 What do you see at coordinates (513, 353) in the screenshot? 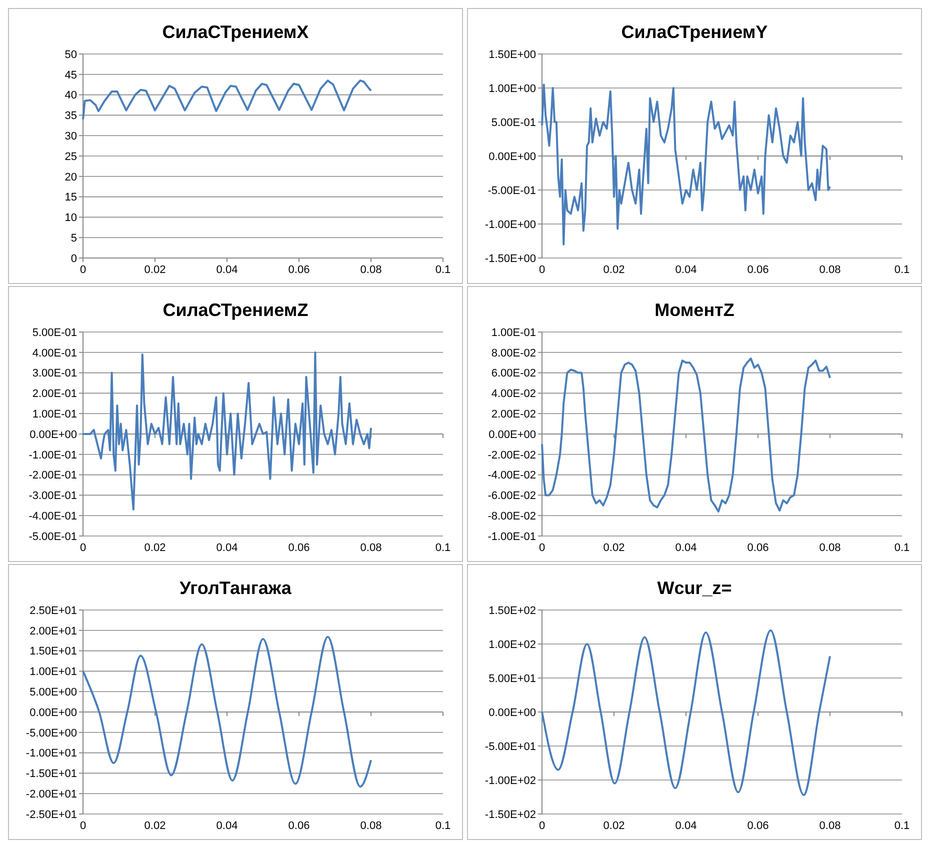
I see `y-tick-label: 8.00E-02` at bounding box center [513, 353].